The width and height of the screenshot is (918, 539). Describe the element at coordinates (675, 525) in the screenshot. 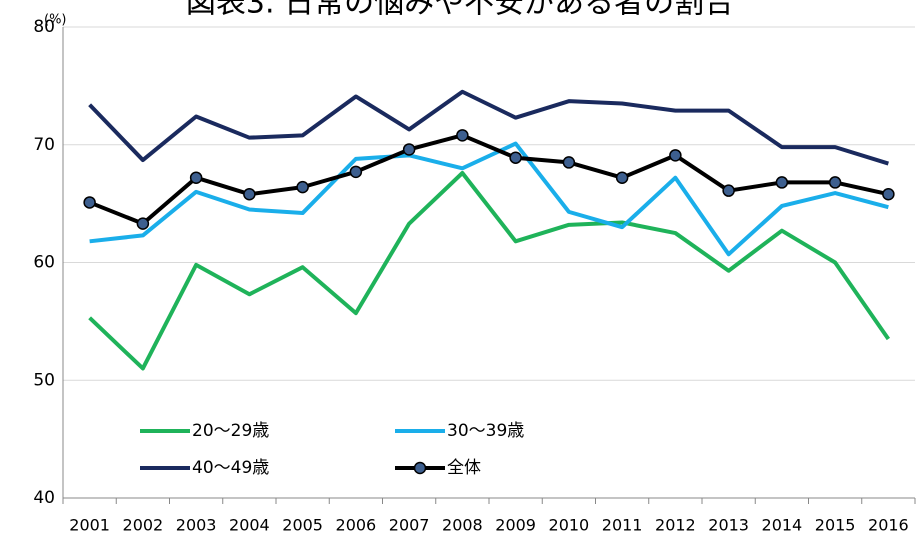

I see `x-tick-label: 2012` at that location.